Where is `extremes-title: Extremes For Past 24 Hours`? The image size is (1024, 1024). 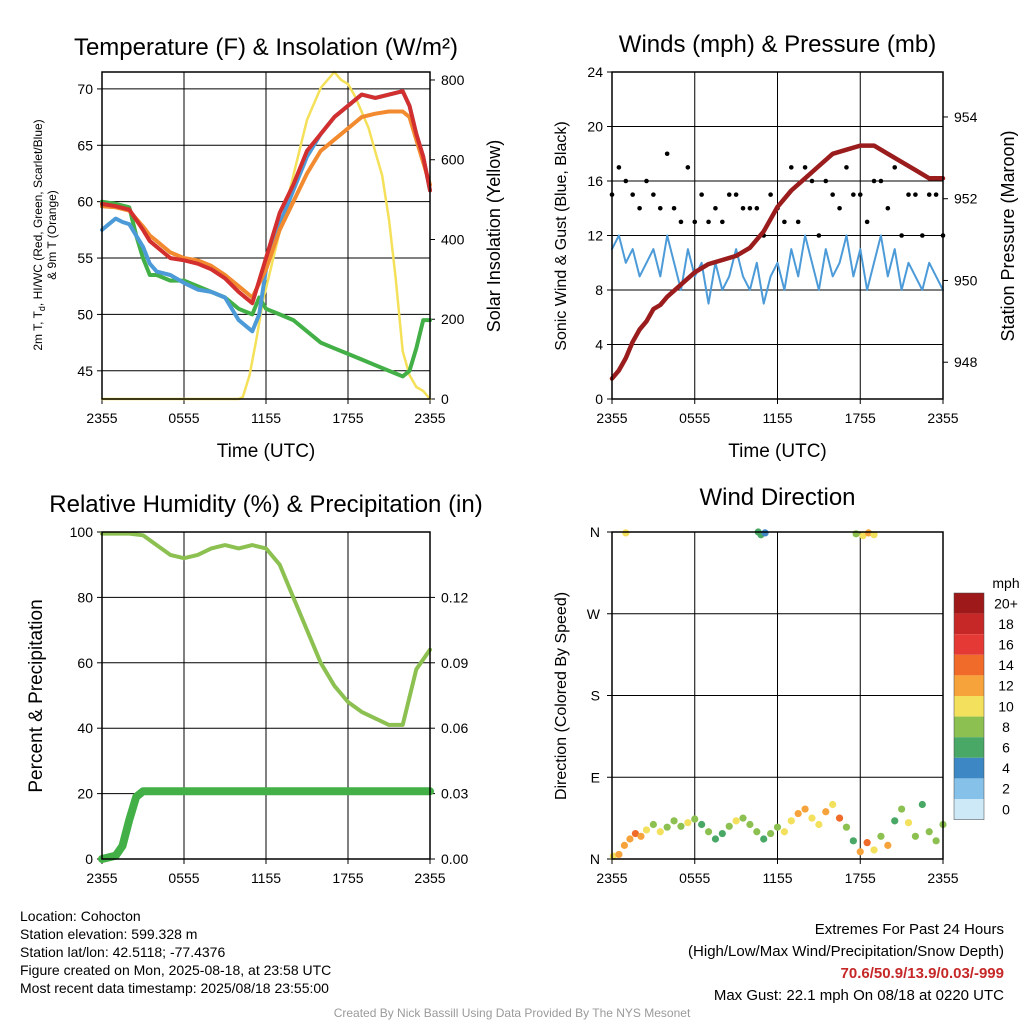 extremes-title: Extremes For Past 24 Hours is located at coordinates (909, 929).